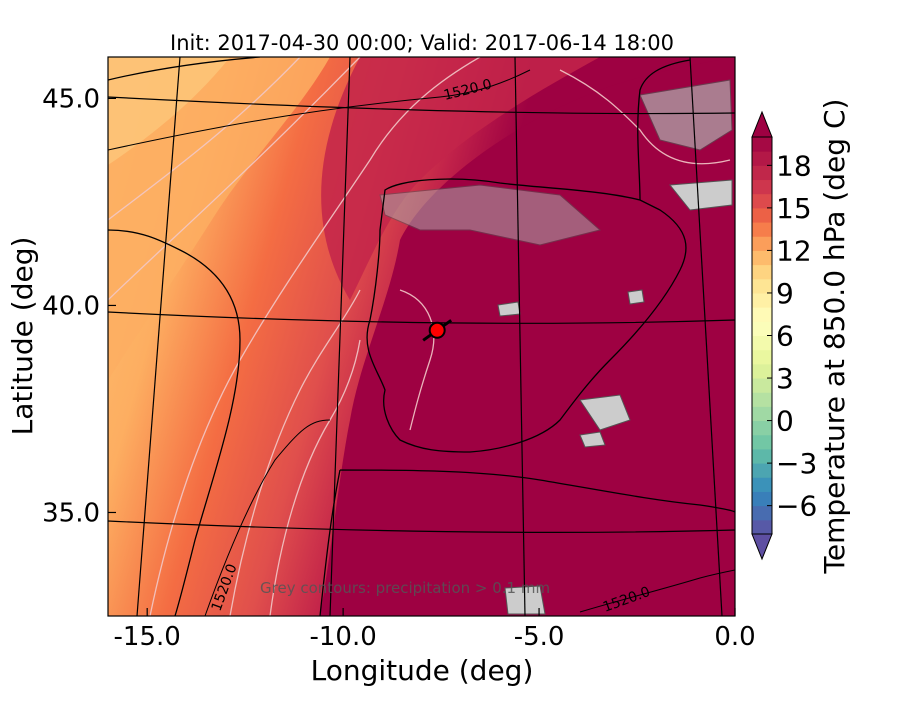 The width and height of the screenshot is (900, 704). Describe the element at coordinates (785, 378) in the screenshot. I see `colorbar-tick-label: 3` at that location.